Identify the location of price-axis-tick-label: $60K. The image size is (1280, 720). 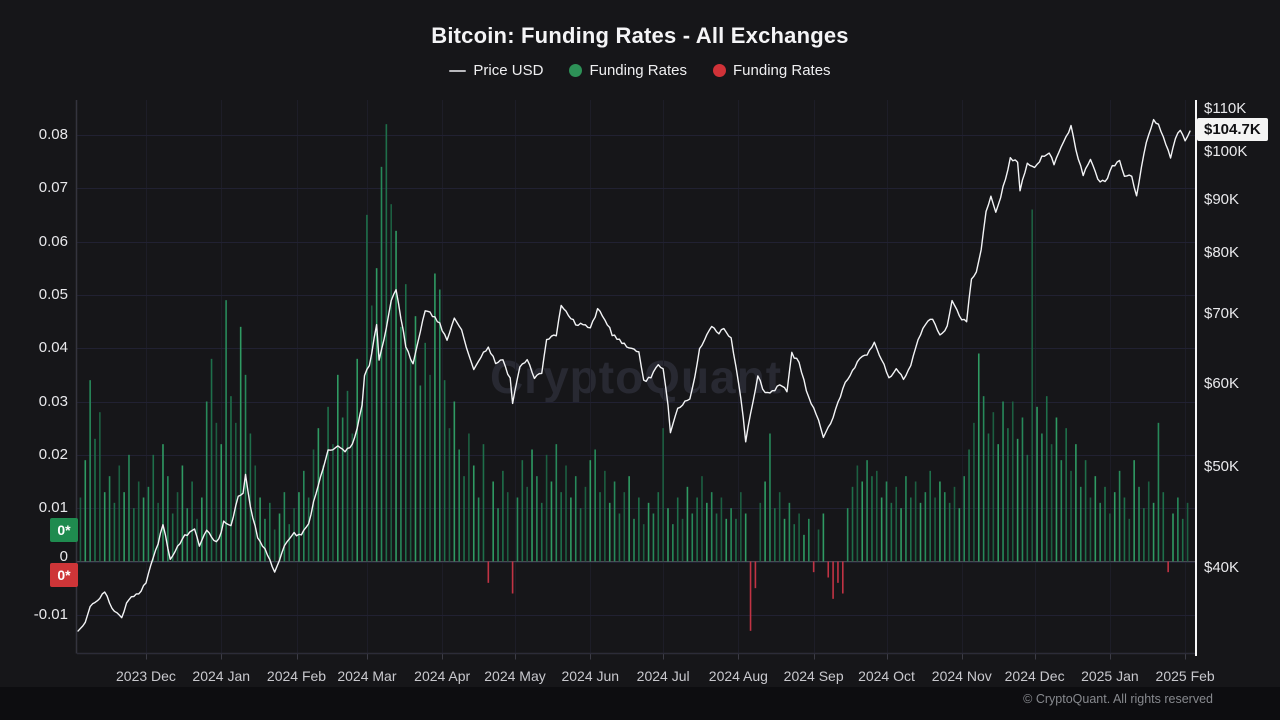
(1222, 383).